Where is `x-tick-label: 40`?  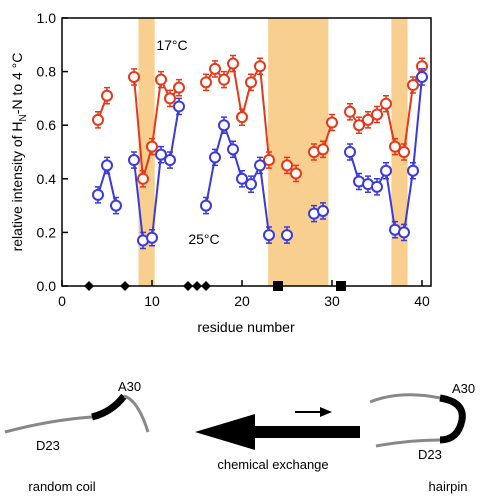
x-tick-label: 40 is located at coordinates (422, 301).